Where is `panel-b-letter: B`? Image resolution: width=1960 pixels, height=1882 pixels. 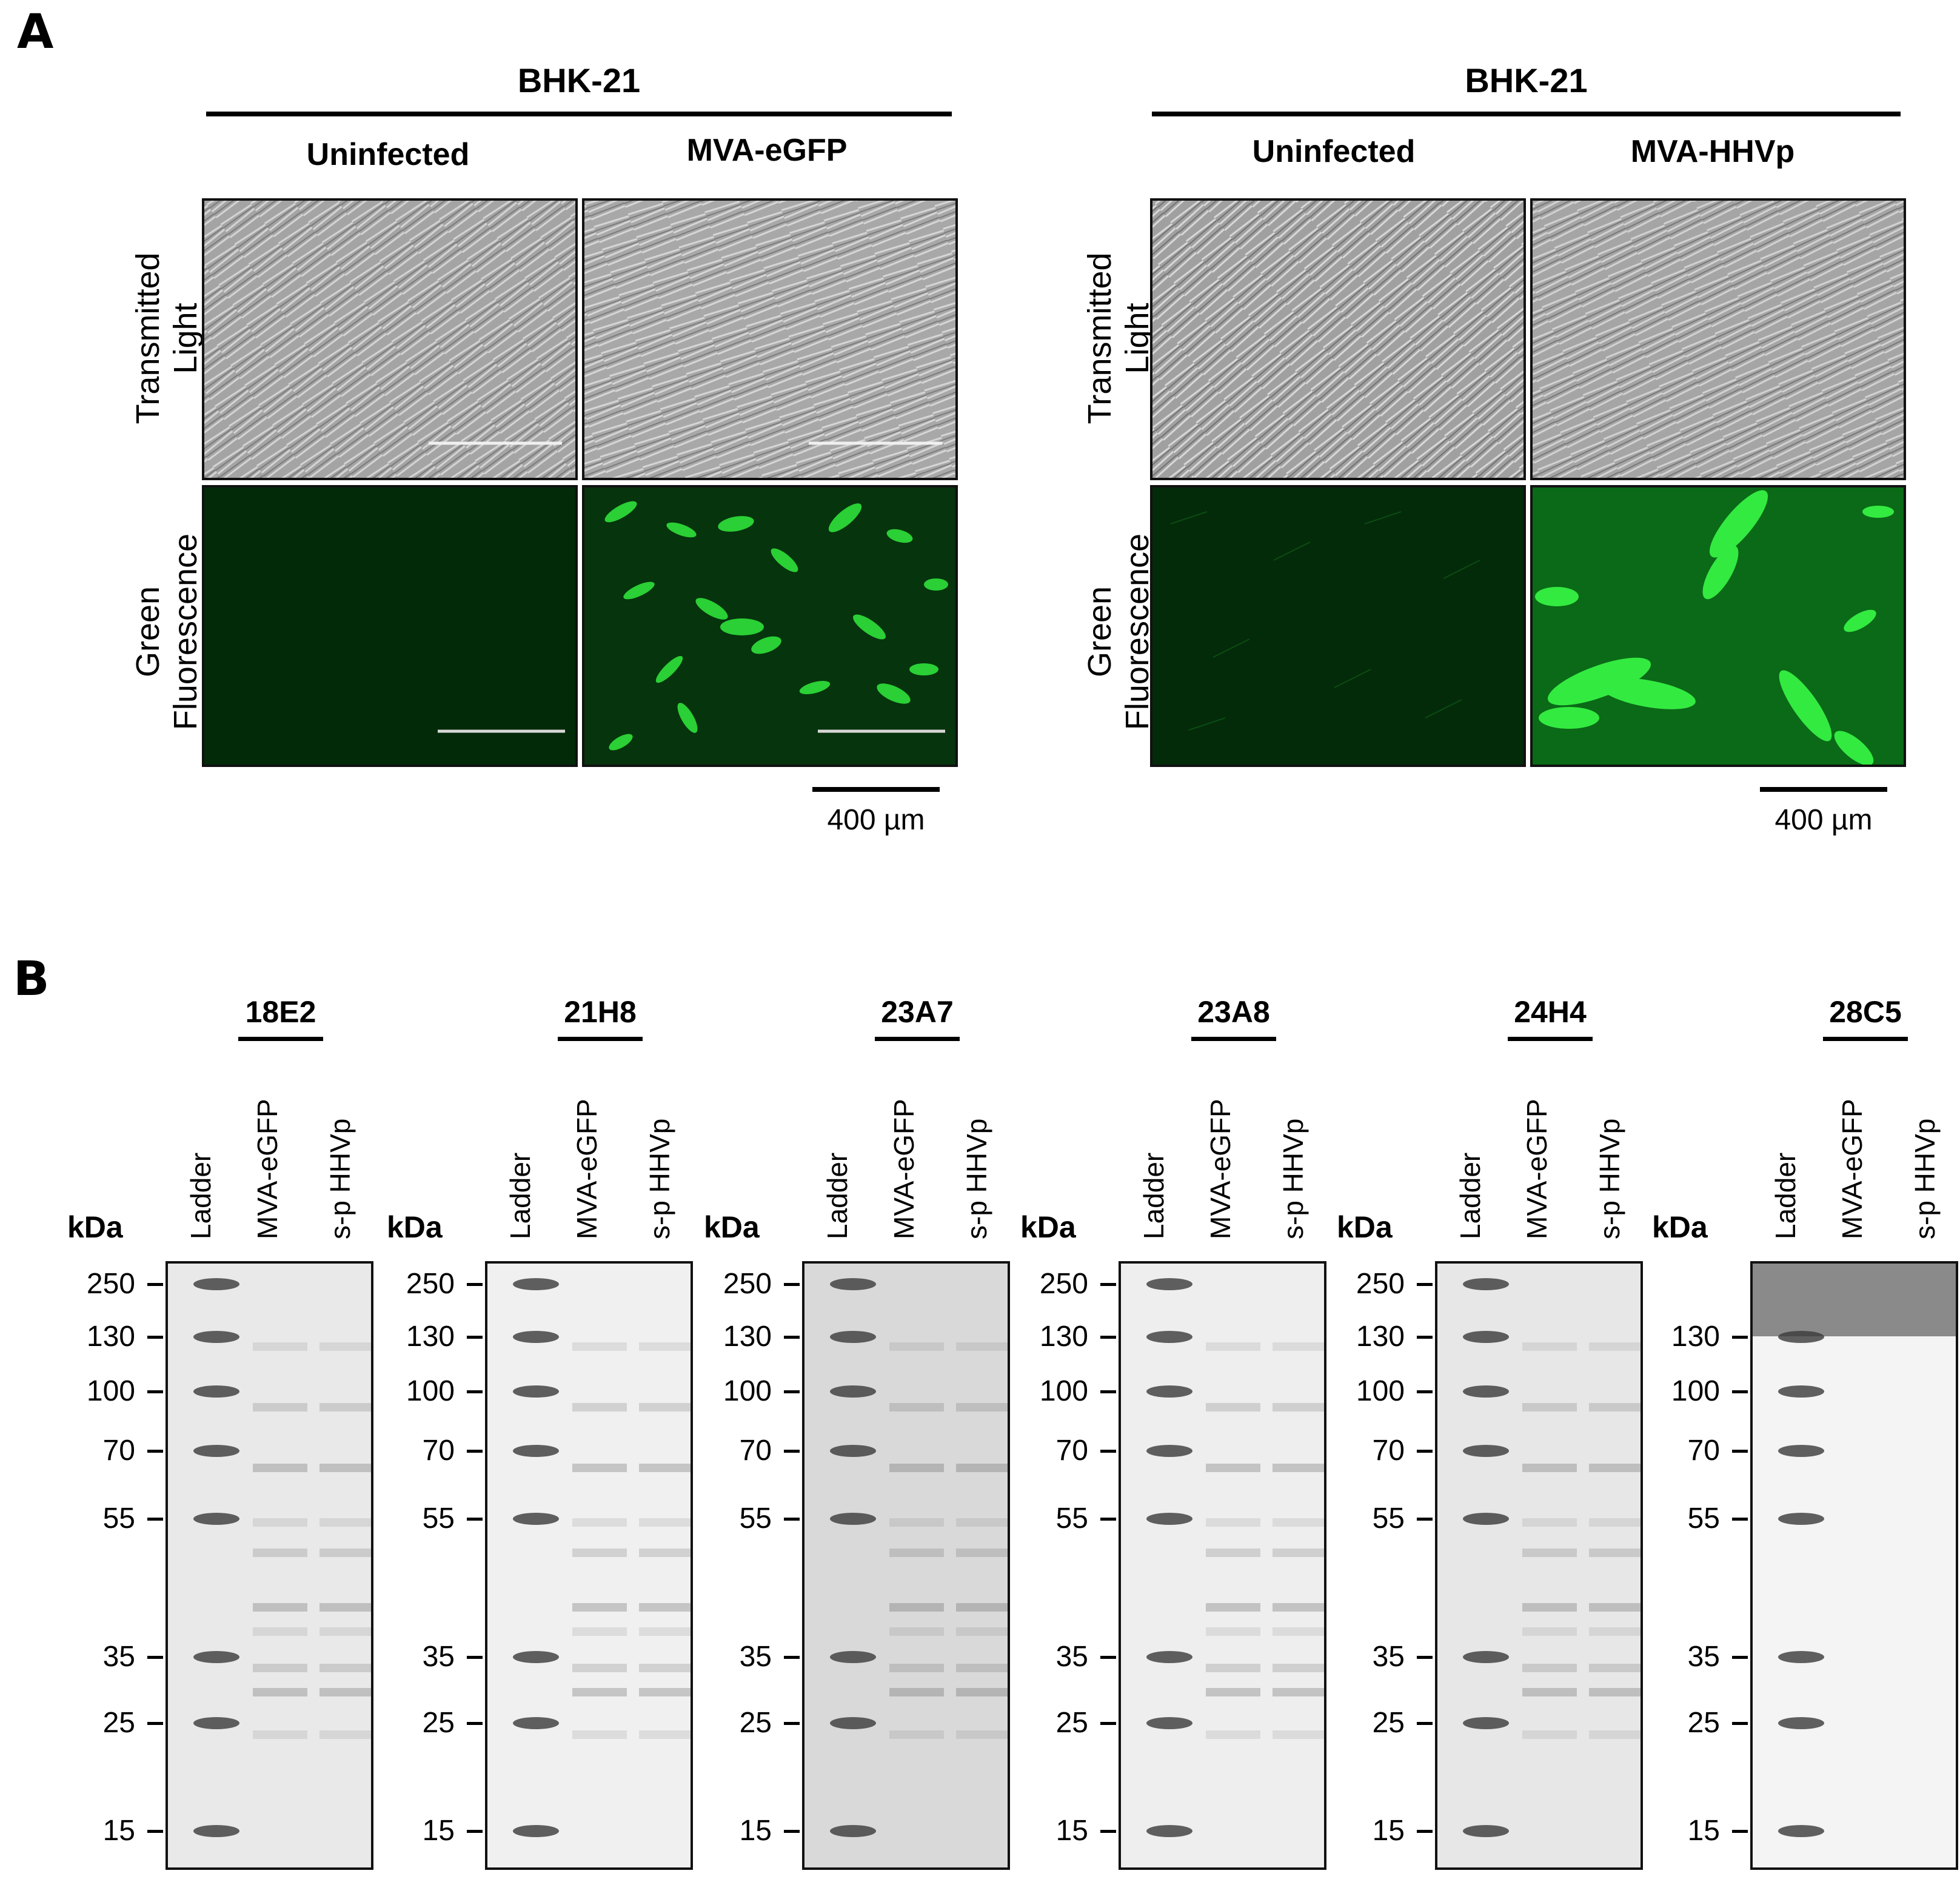
panel-b-letter: B is located at coordinates (31, 979).